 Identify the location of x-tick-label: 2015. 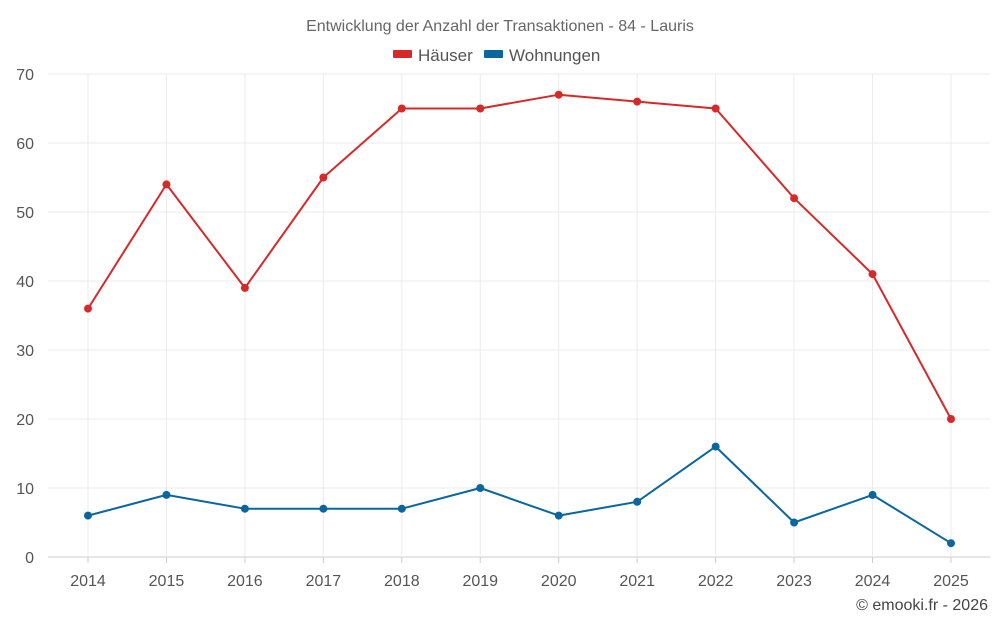
(167, 581).